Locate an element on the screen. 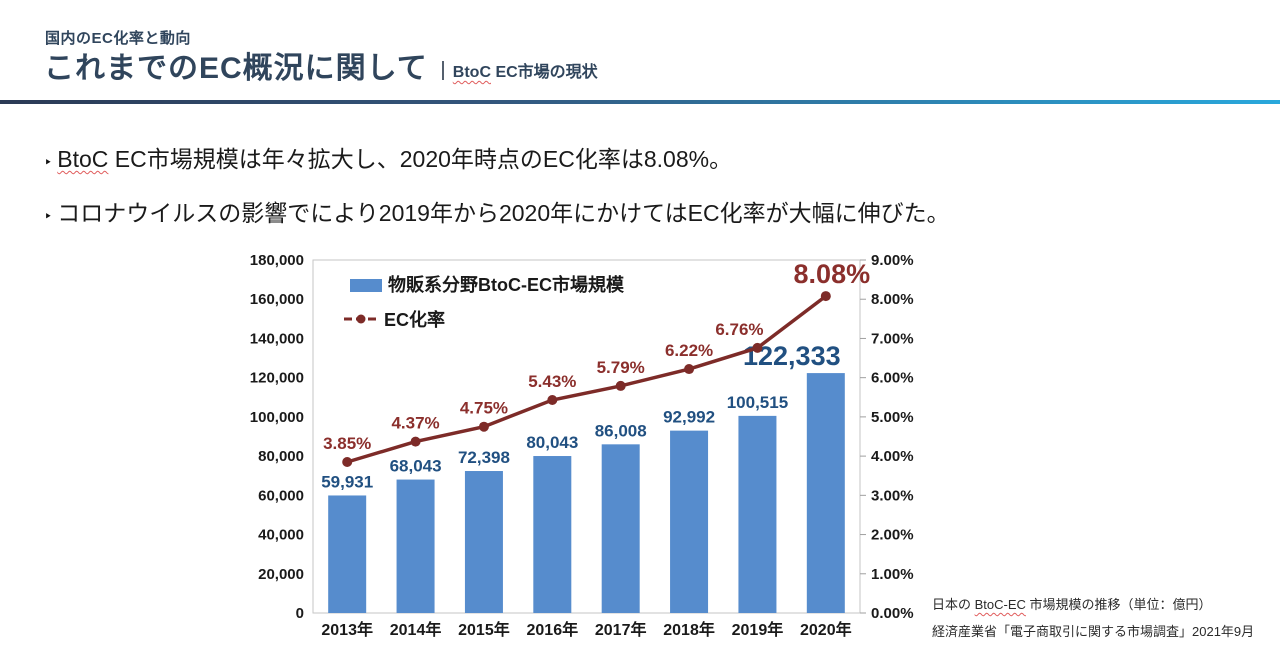 Image resolution: width=1280 pixels, height=656 pixels. right-axis-tick-label: 4.00% is located at coordinates (892, 456).